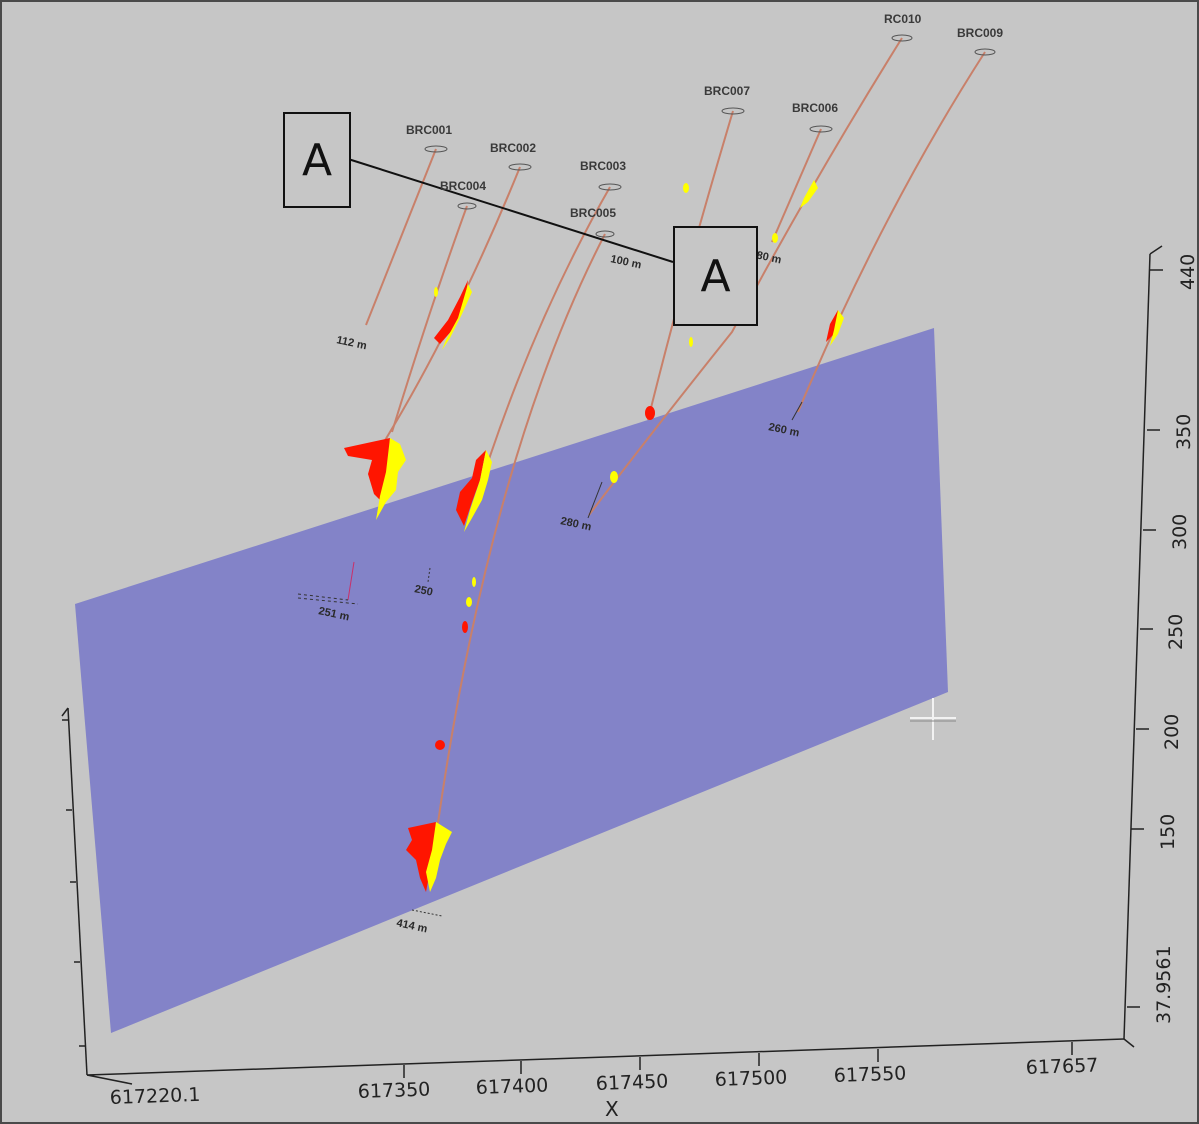 This screenshot has height=1124, width=1199. Describe the element at coordinates (650, 413) in the screenshot. I see `assay-brc007-red` at that location.